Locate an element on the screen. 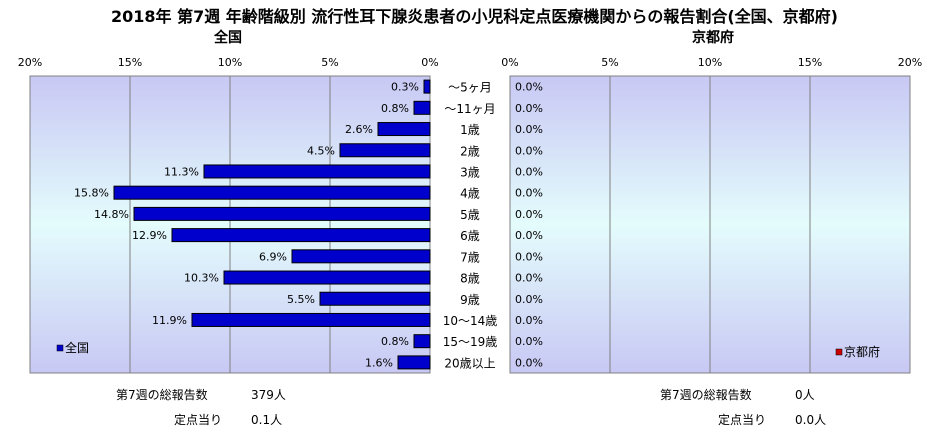  national-total-value: 379人 is located at coordinates (268, 395).